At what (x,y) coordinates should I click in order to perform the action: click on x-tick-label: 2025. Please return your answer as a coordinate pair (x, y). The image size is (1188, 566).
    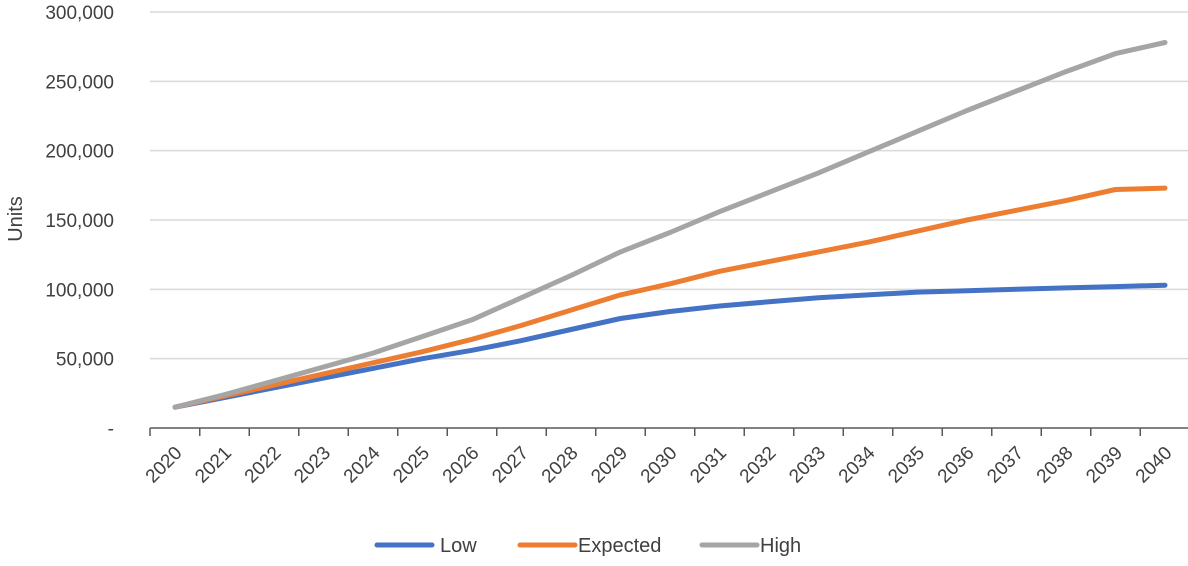
    Looking at the image, I should click on (411, 465).